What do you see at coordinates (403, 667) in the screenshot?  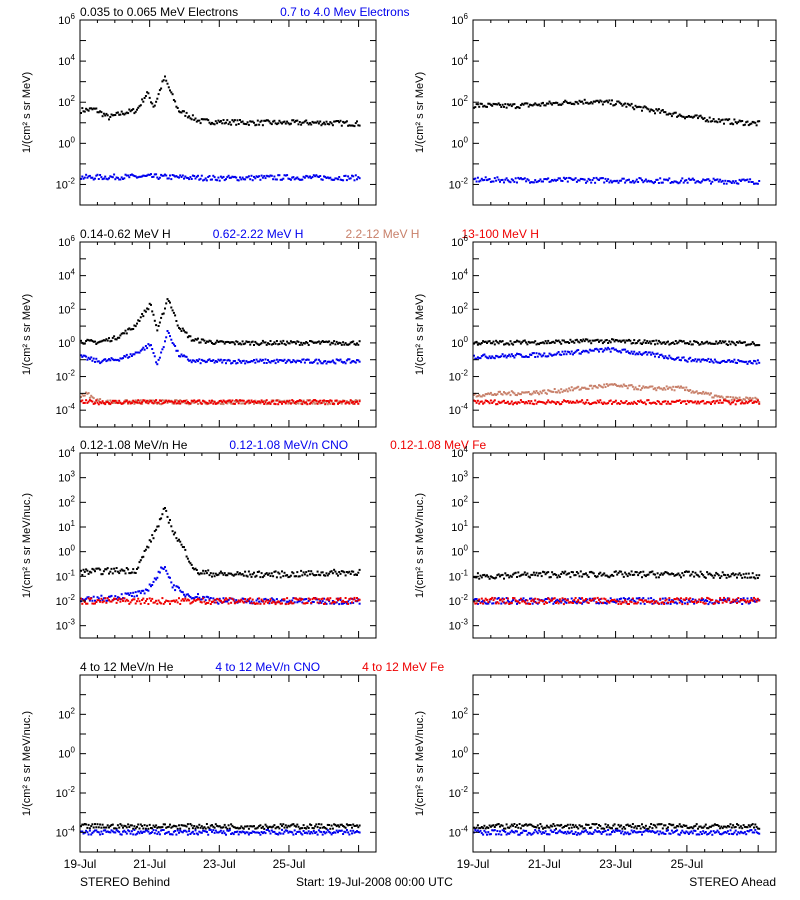 I see `legend-entry: 4 to 12 MeV Fe` at bounding box center [403, 667].